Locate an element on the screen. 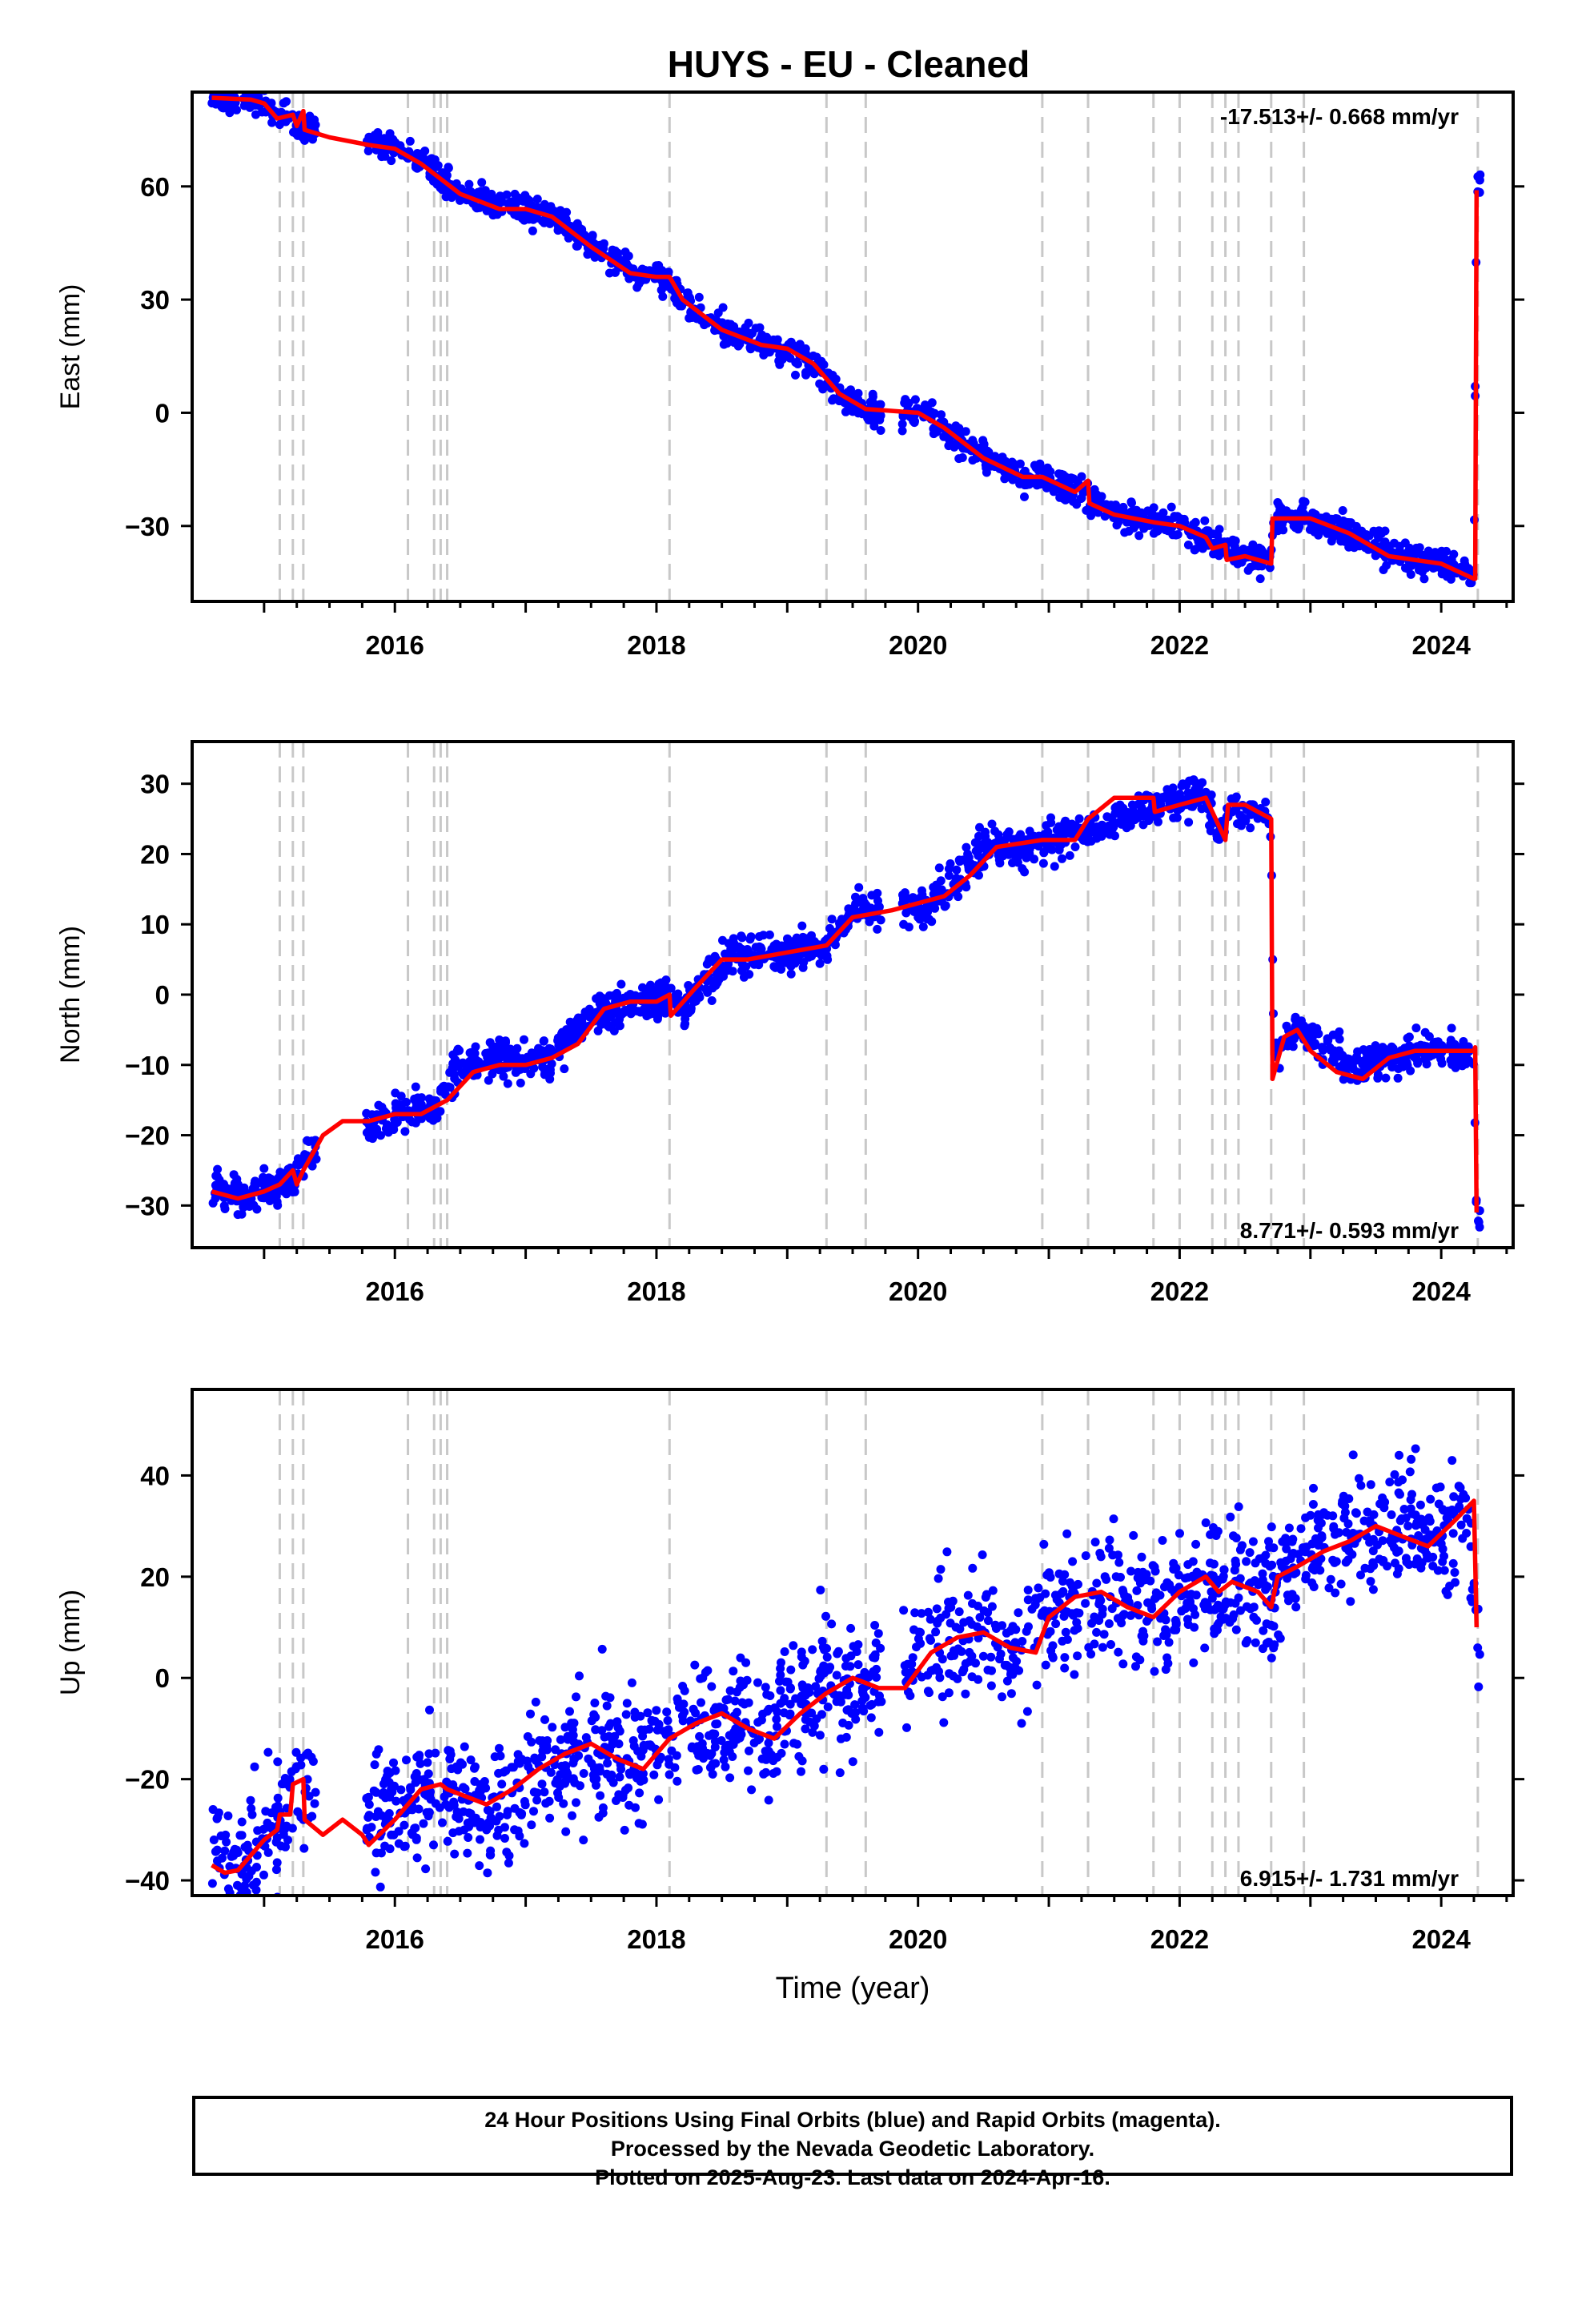 This screenshot has width=1582, height=2324. y-tick-label: 30 is located at coordinates (155, 784).